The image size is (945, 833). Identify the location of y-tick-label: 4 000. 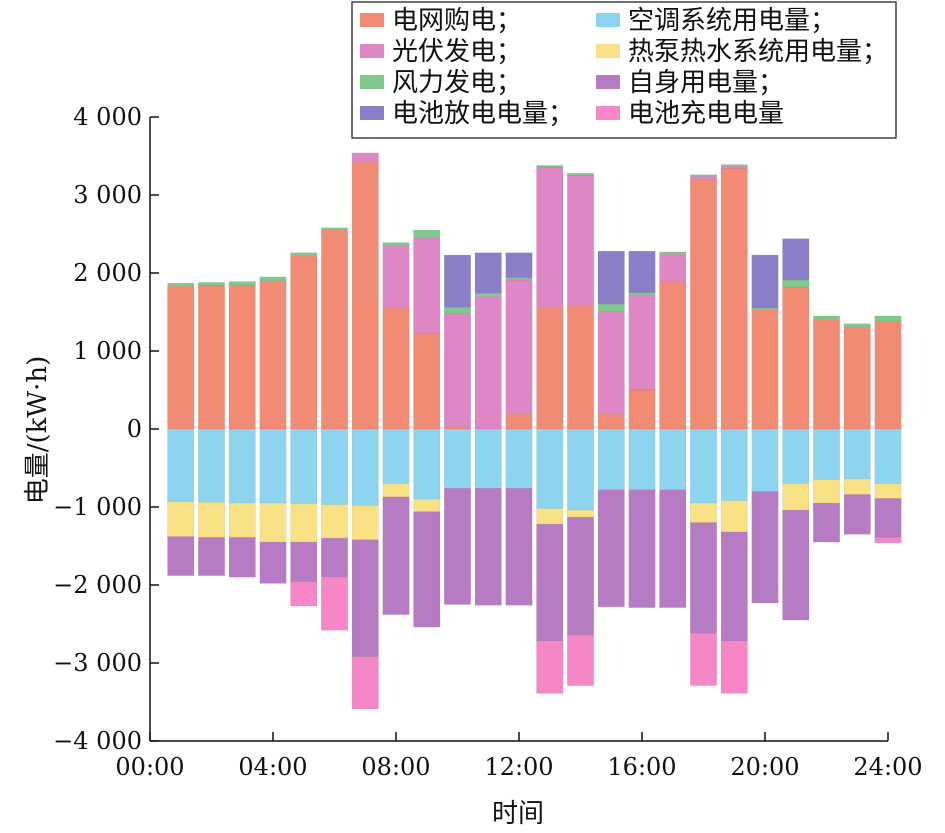
(107, 117).